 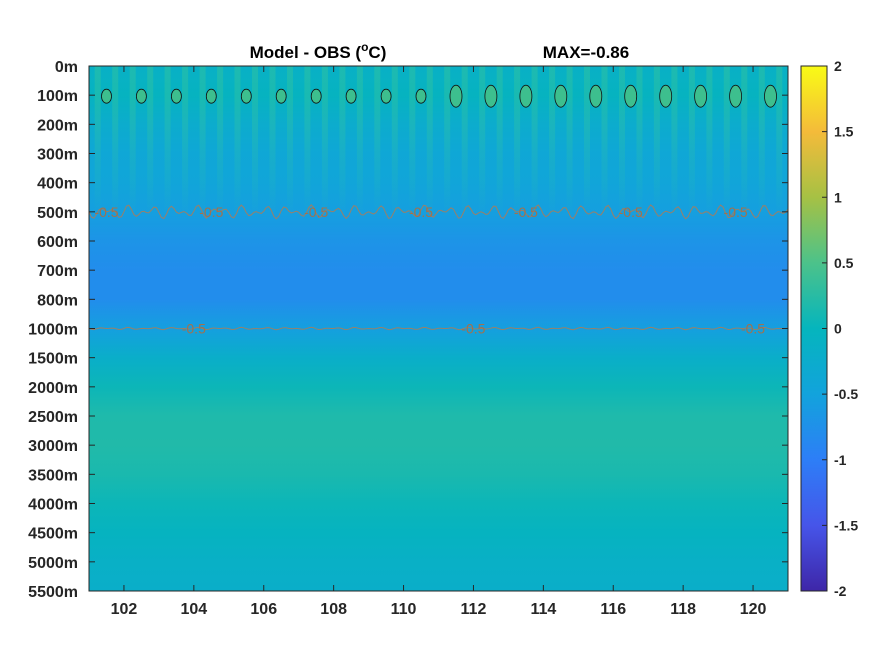 What do you see at coordinates (844, 263) in the screenshot?
I see `colorbar-tick-label: 0.5` at bounding box center [844, 263].